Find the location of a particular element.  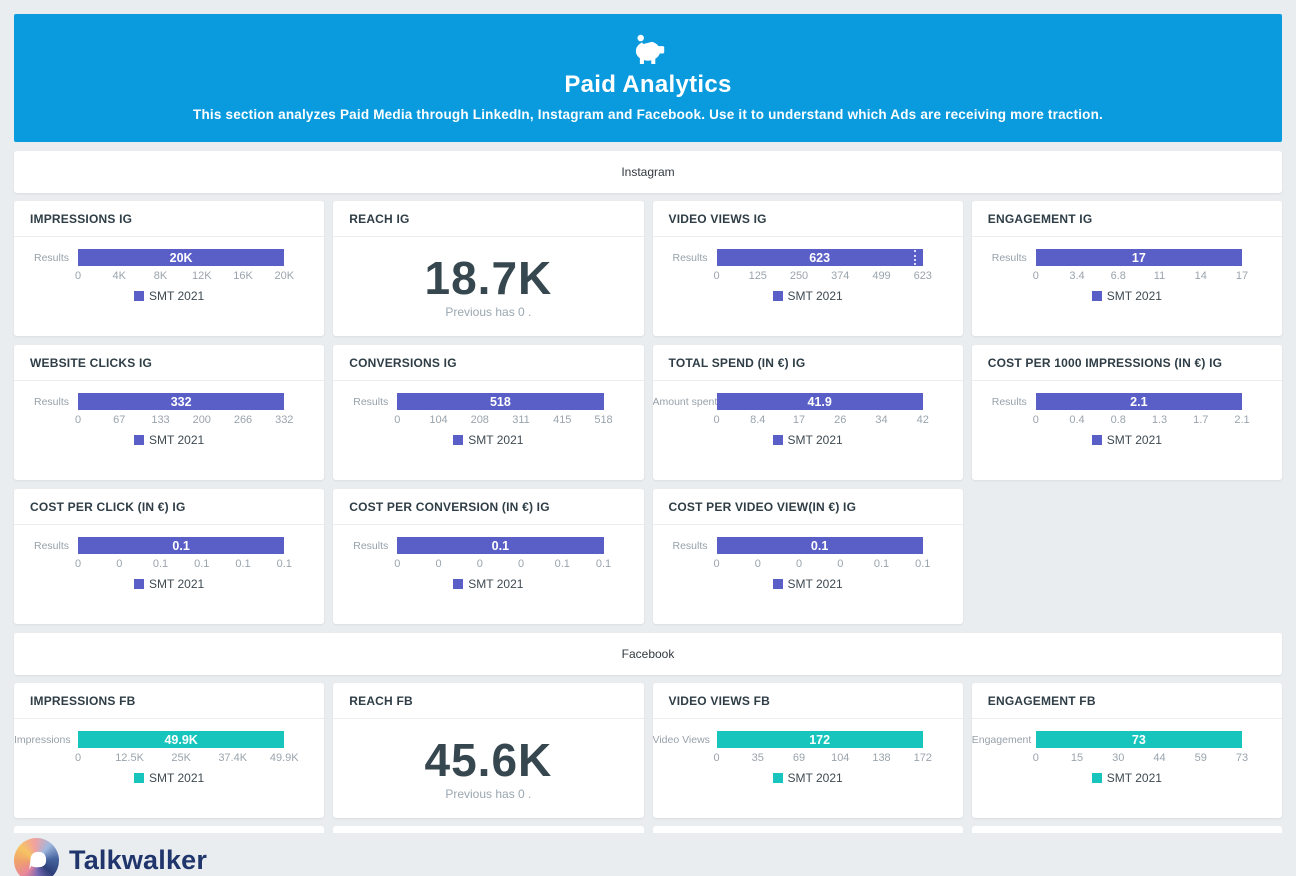

axis-tick: 4K is located at coordinates (119, 276).